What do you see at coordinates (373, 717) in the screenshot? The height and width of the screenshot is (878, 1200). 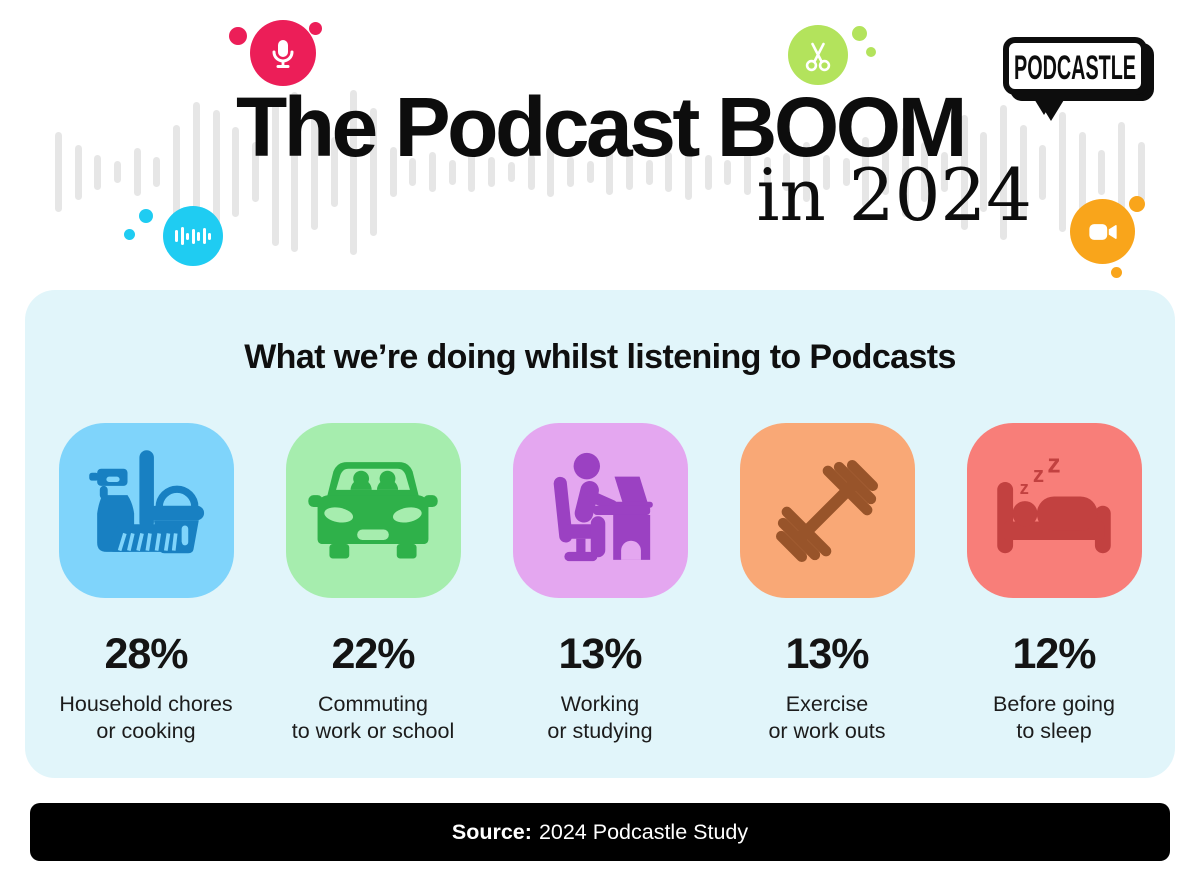 I see `stat-label: Commuting to work or school` at bounding box center [373, 717].